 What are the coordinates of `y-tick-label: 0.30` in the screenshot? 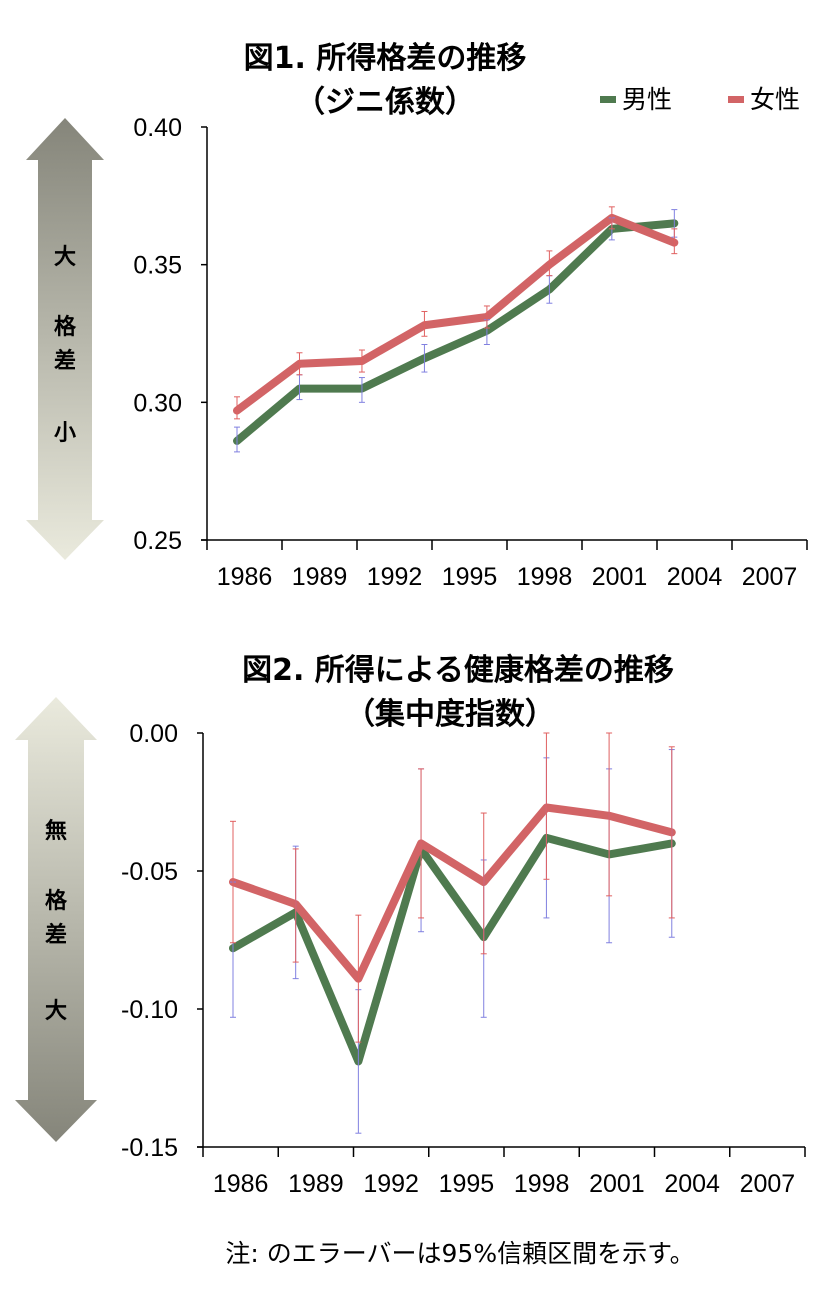 It's located at (157, 403).